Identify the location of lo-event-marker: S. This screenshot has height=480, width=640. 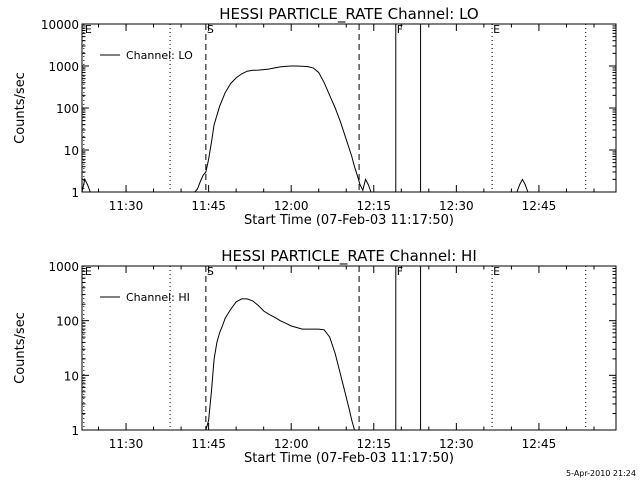
(210, 29).